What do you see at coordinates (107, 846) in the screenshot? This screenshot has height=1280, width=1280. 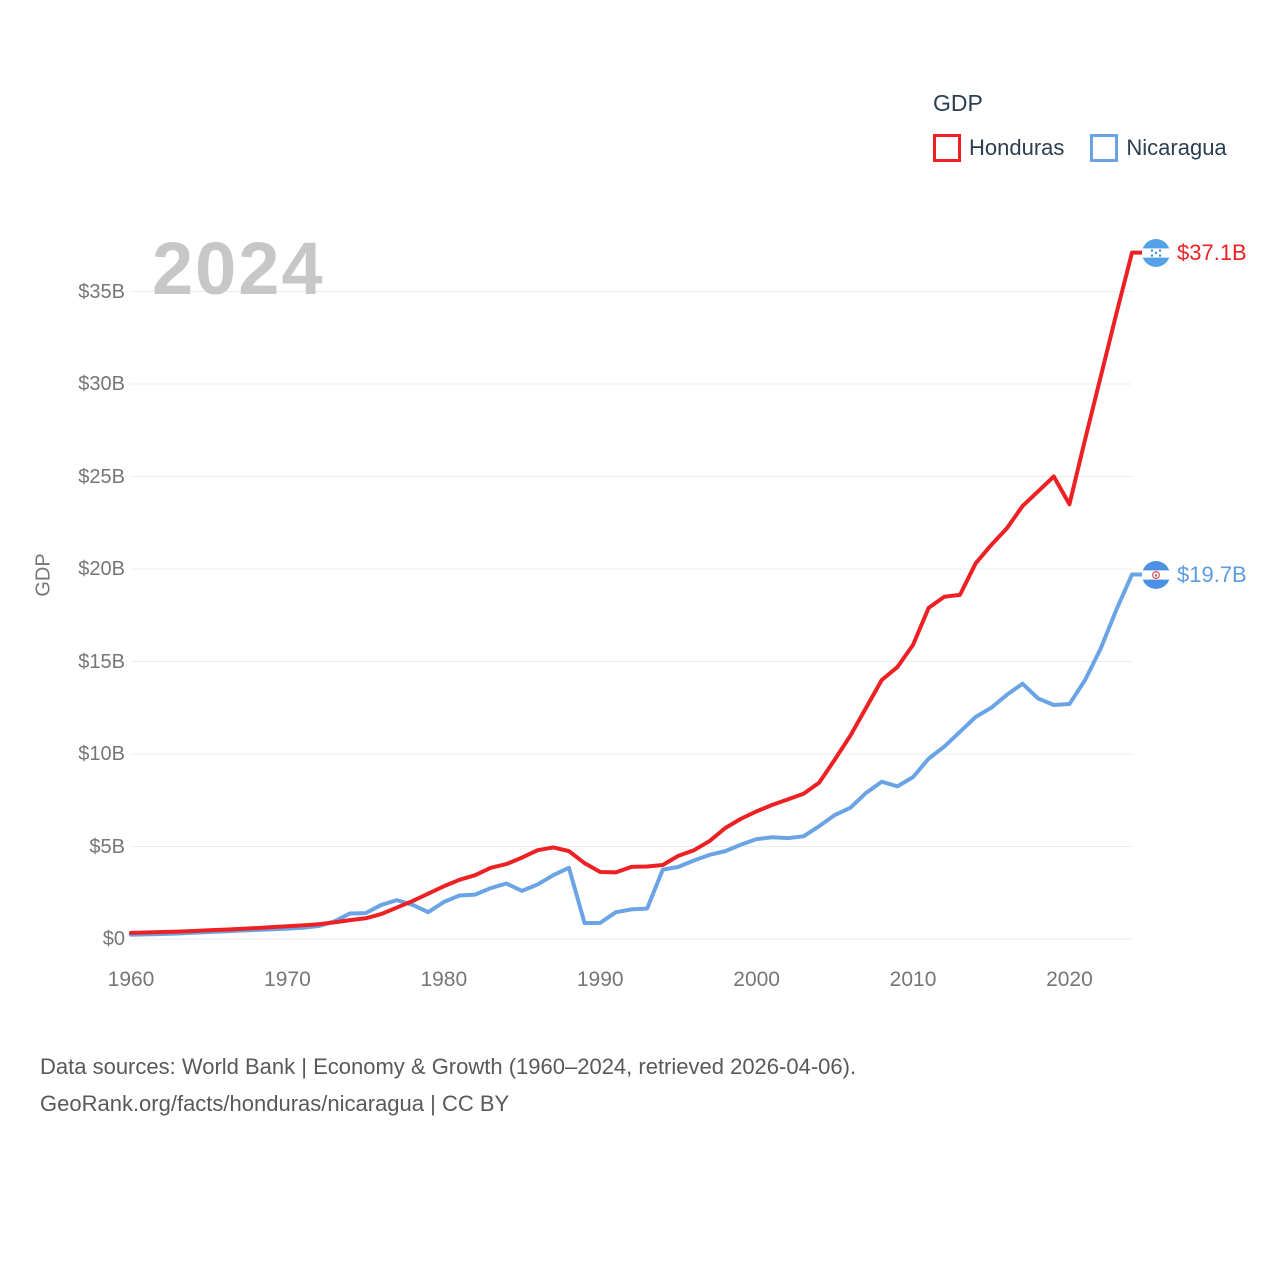 I see `y-tick-label: $5B` at bounding box center [107, 846].